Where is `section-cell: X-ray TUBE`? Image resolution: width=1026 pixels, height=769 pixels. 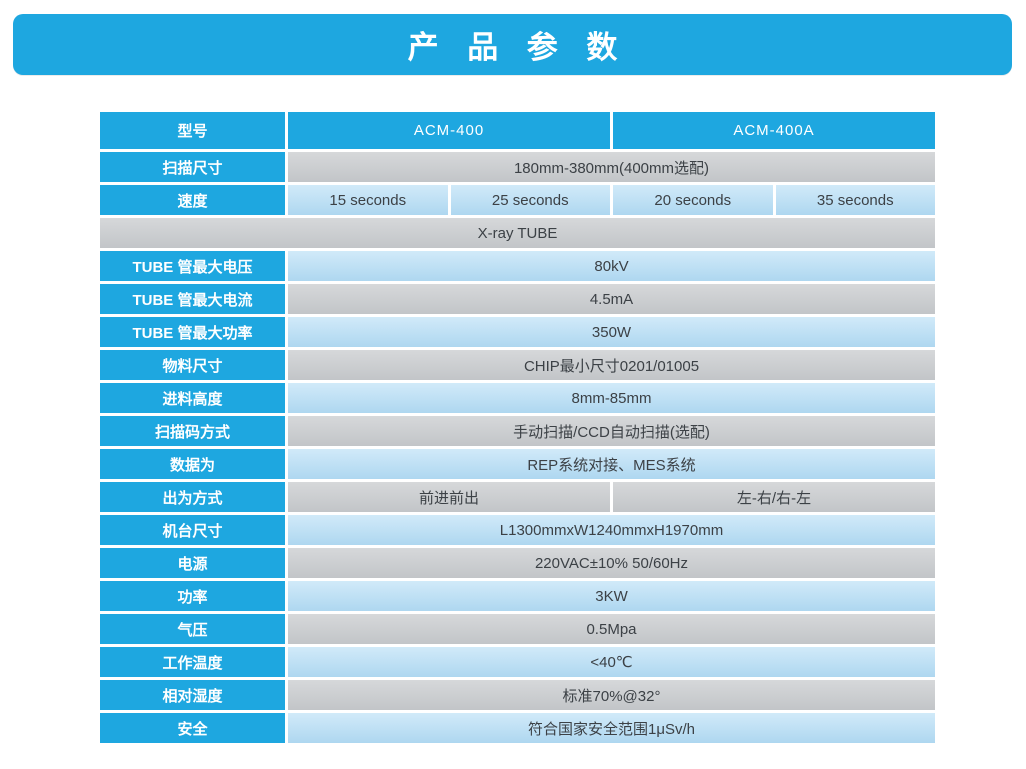
section-cell: X-ray TUBE is located at coordinates (517, 233).